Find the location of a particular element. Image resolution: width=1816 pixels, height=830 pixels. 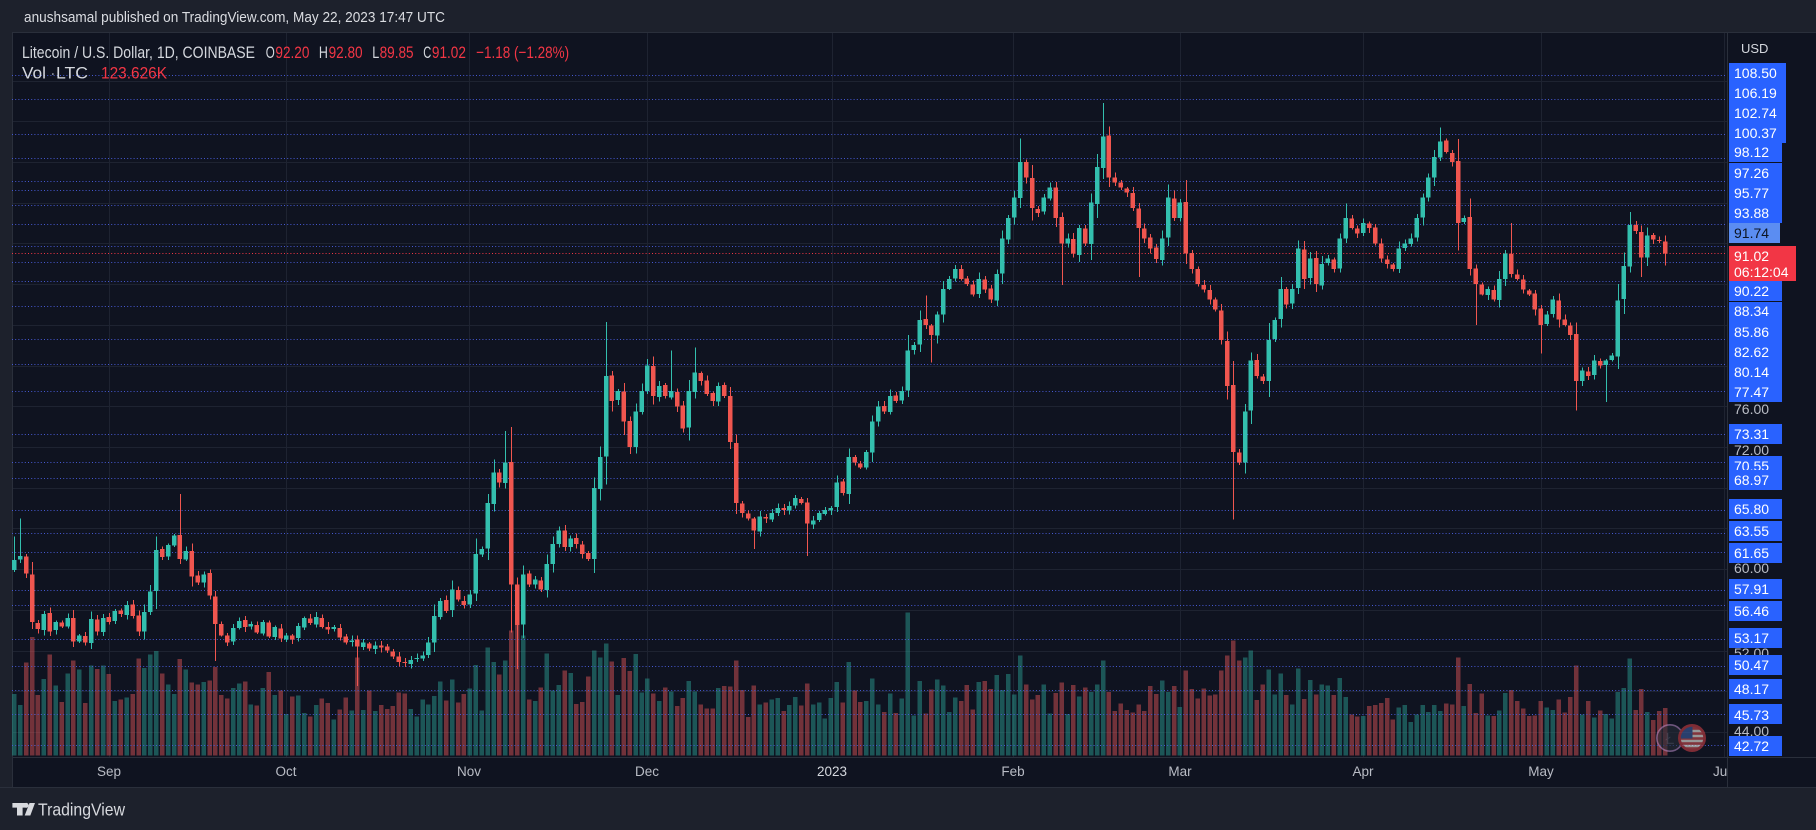

svg-text: 80.14 is located at coordinates (1751, 372).